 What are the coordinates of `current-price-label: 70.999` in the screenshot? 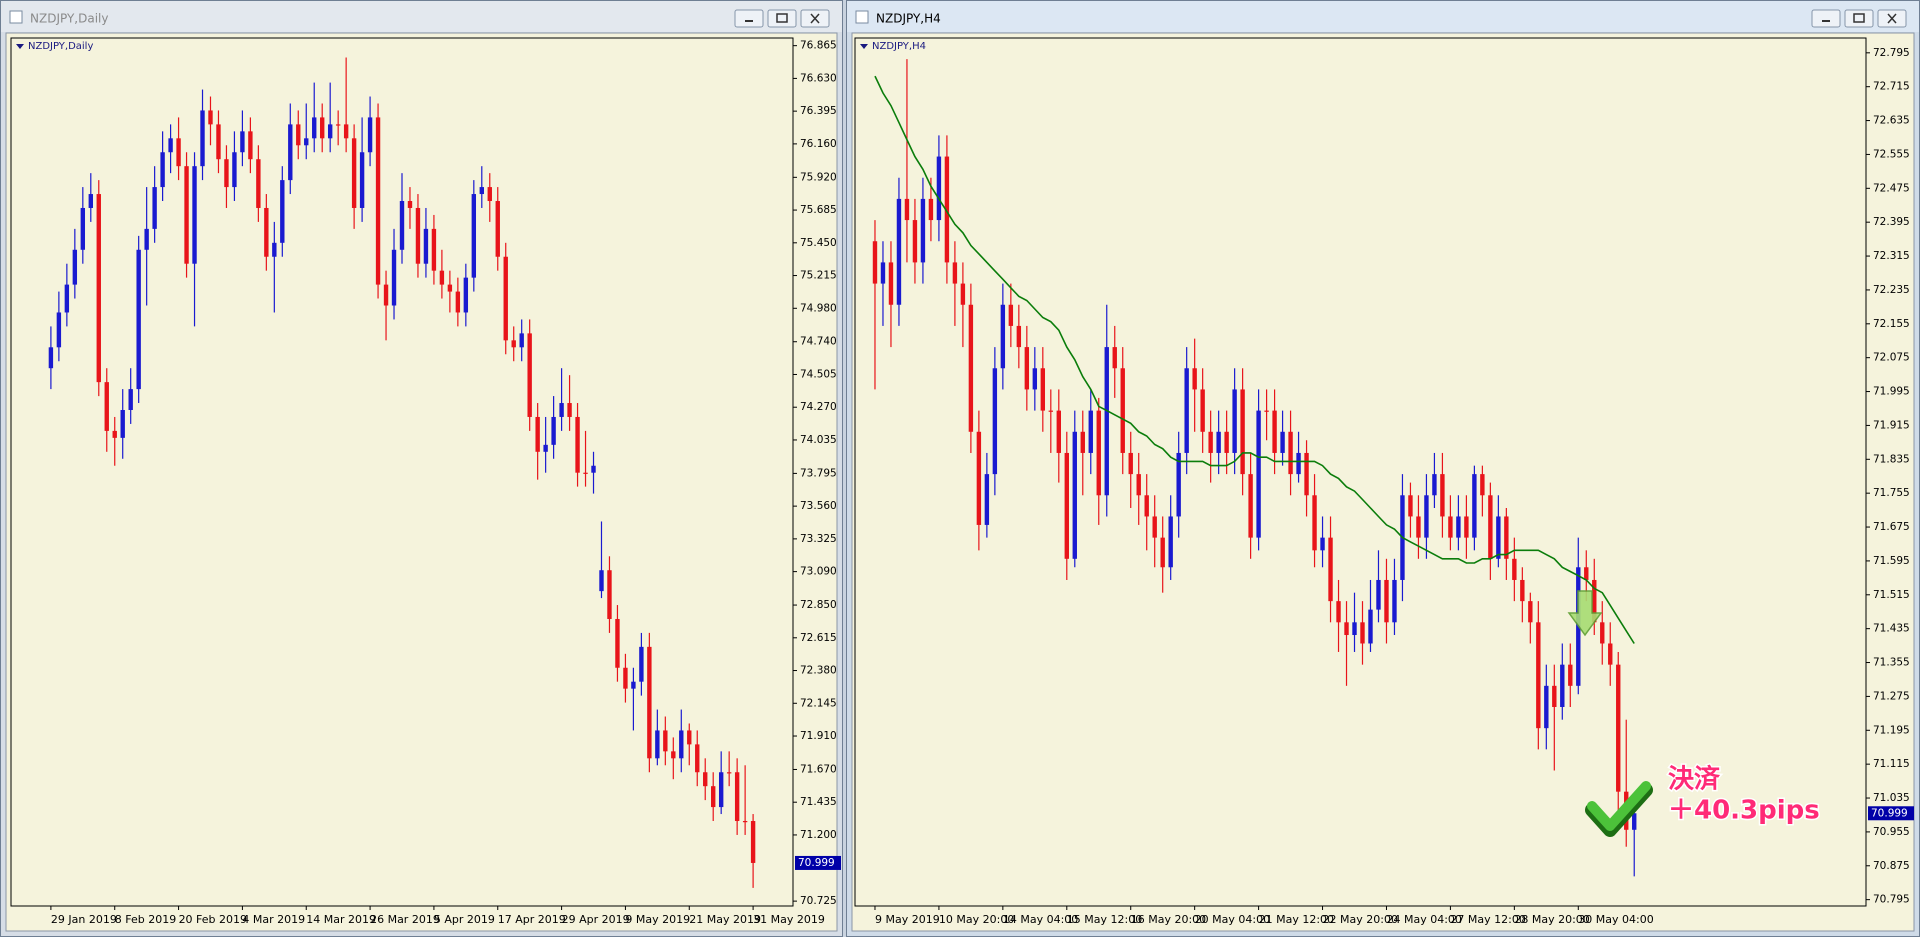 It's located at (1889, 813).